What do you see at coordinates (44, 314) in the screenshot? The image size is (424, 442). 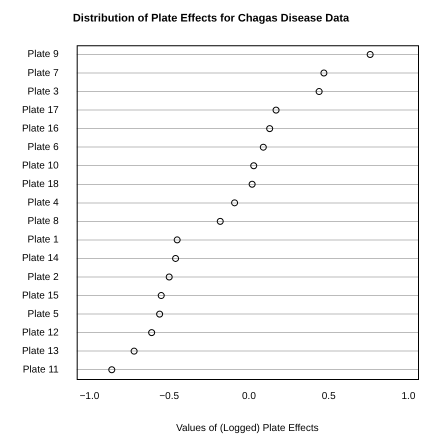 I see `y-tick-label: Plate 5` at bounding box center [44, 314].